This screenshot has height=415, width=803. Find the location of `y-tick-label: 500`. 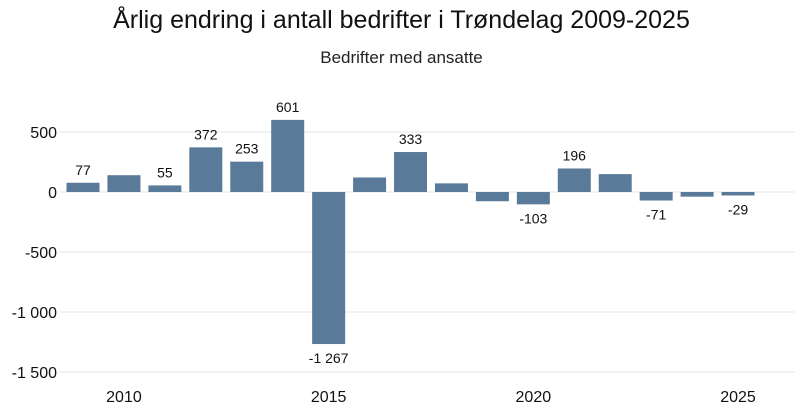

y-tick-label: 500 is located at coordinates (43, 133).